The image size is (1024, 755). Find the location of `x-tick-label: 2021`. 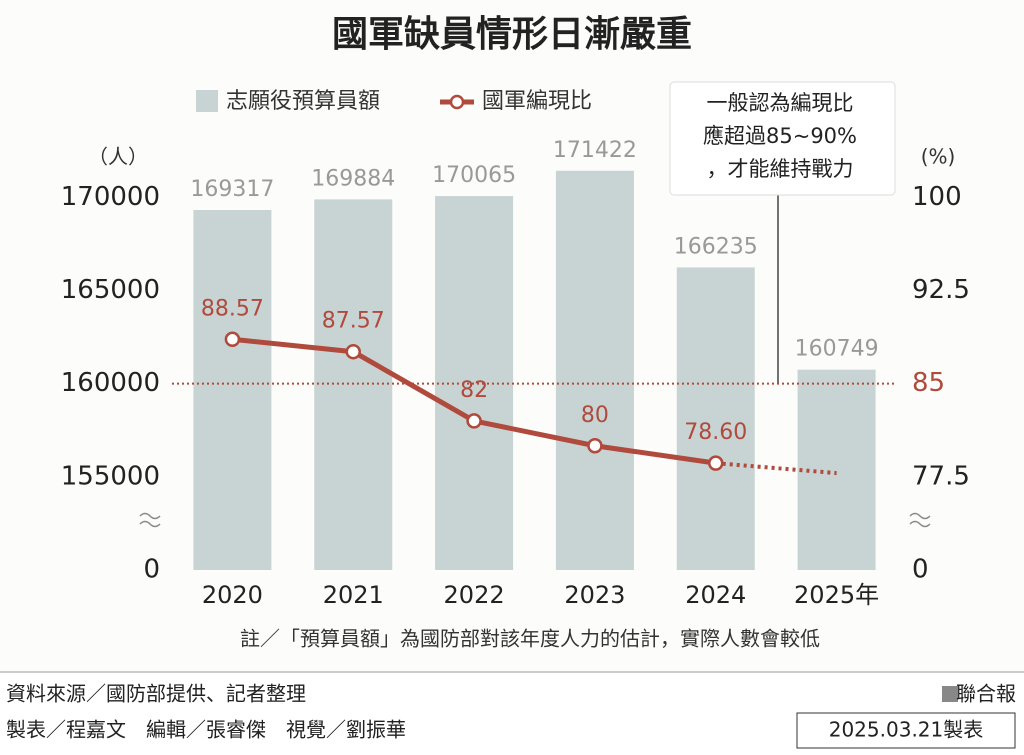

x-tick-label: 2021 is located at coordinates (353, 595).